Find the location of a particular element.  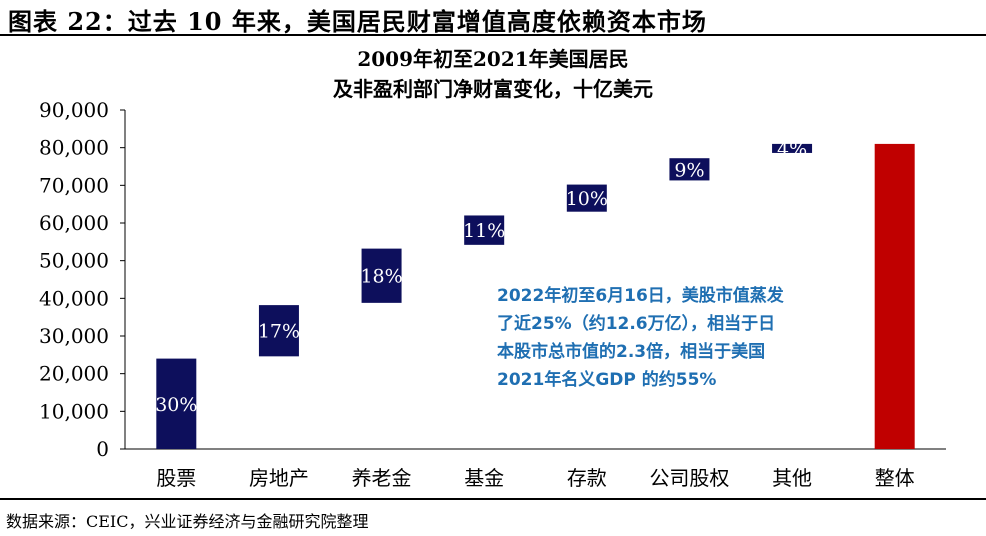

x-tick-label: 整体 is located at coordinates (895, 478).